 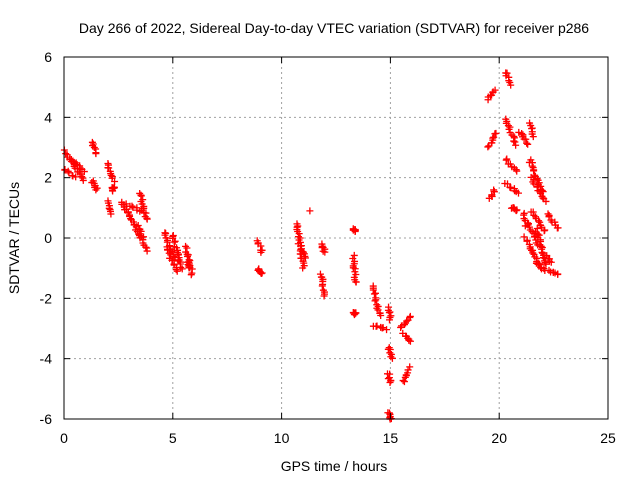 What do you see at coordinates (46, 298) in the screenshot?
I see `y-tick-label: -2` at bounding box center [46, 298].